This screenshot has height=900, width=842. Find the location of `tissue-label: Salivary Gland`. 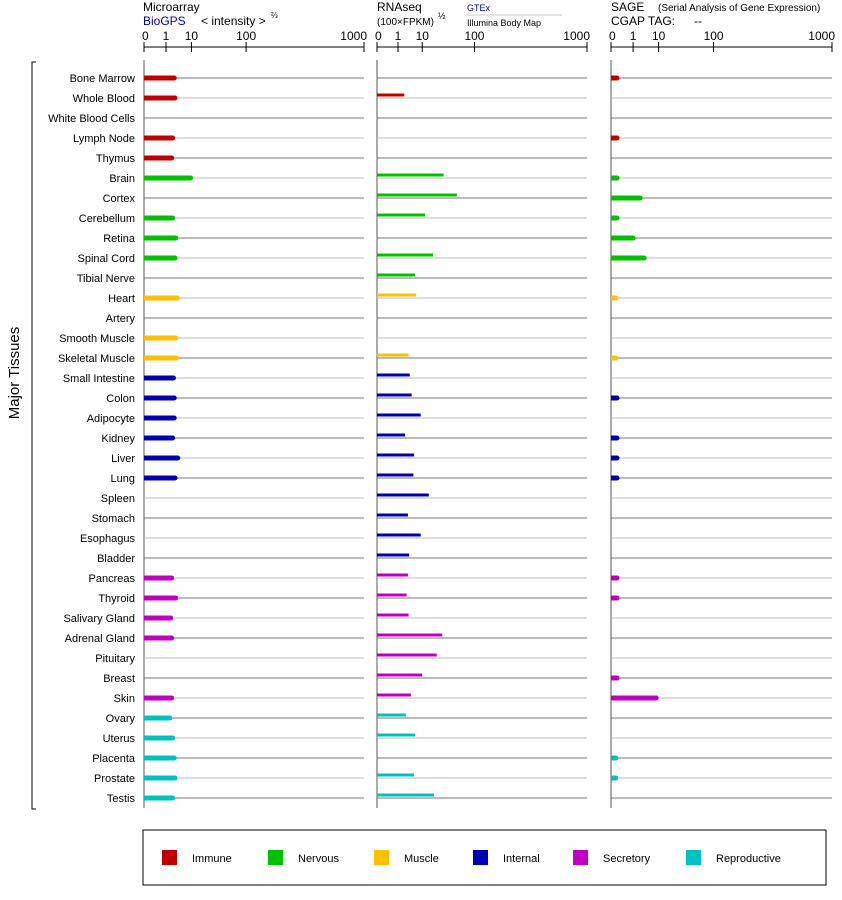

tissue-label: Salivary Gland is located at coordinates (99, 619).